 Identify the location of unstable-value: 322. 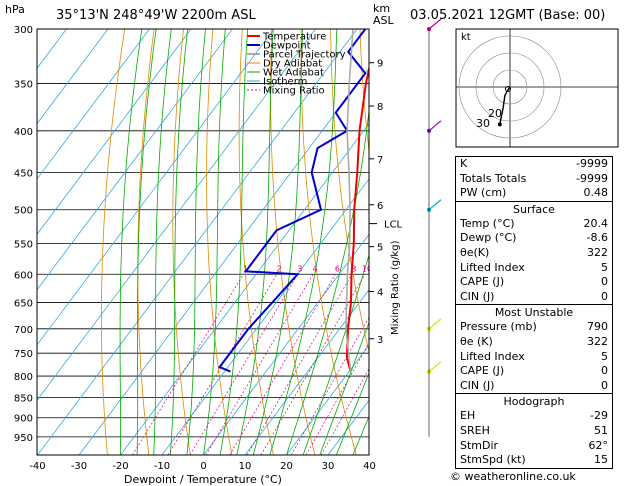
(597, 341).